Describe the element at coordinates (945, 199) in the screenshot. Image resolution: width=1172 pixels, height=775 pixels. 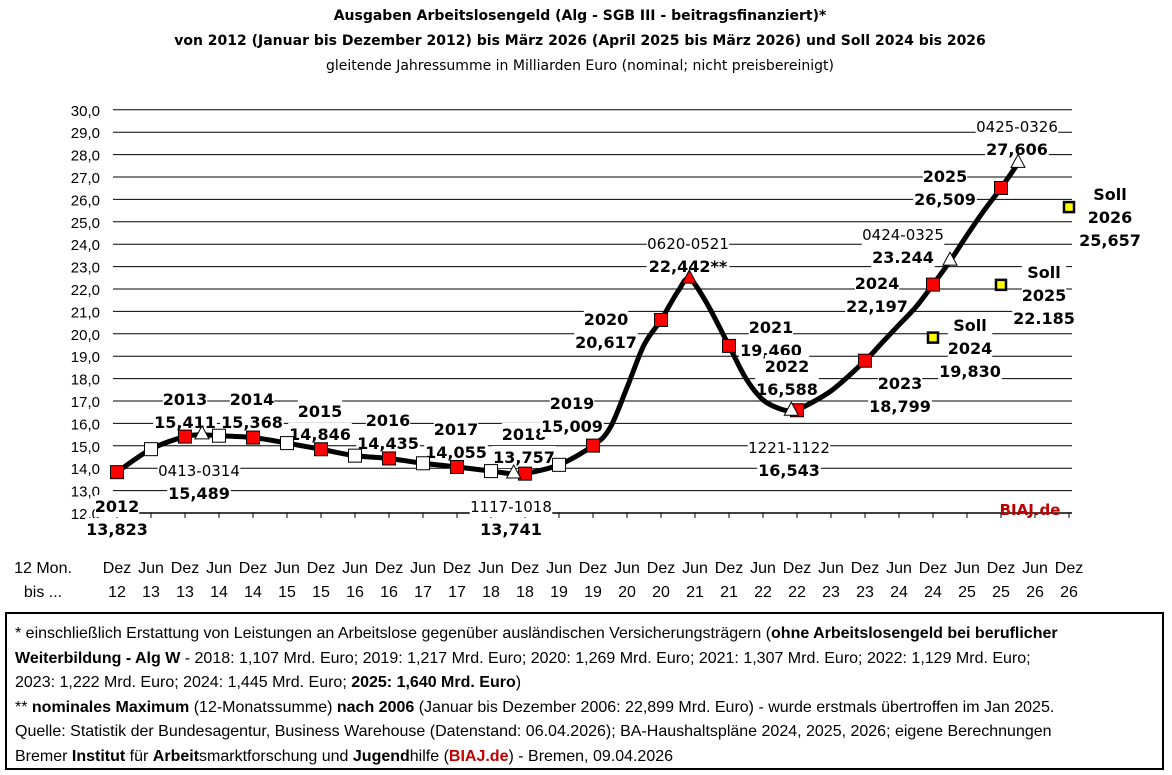
I see `data-label: 26,509` at that location.